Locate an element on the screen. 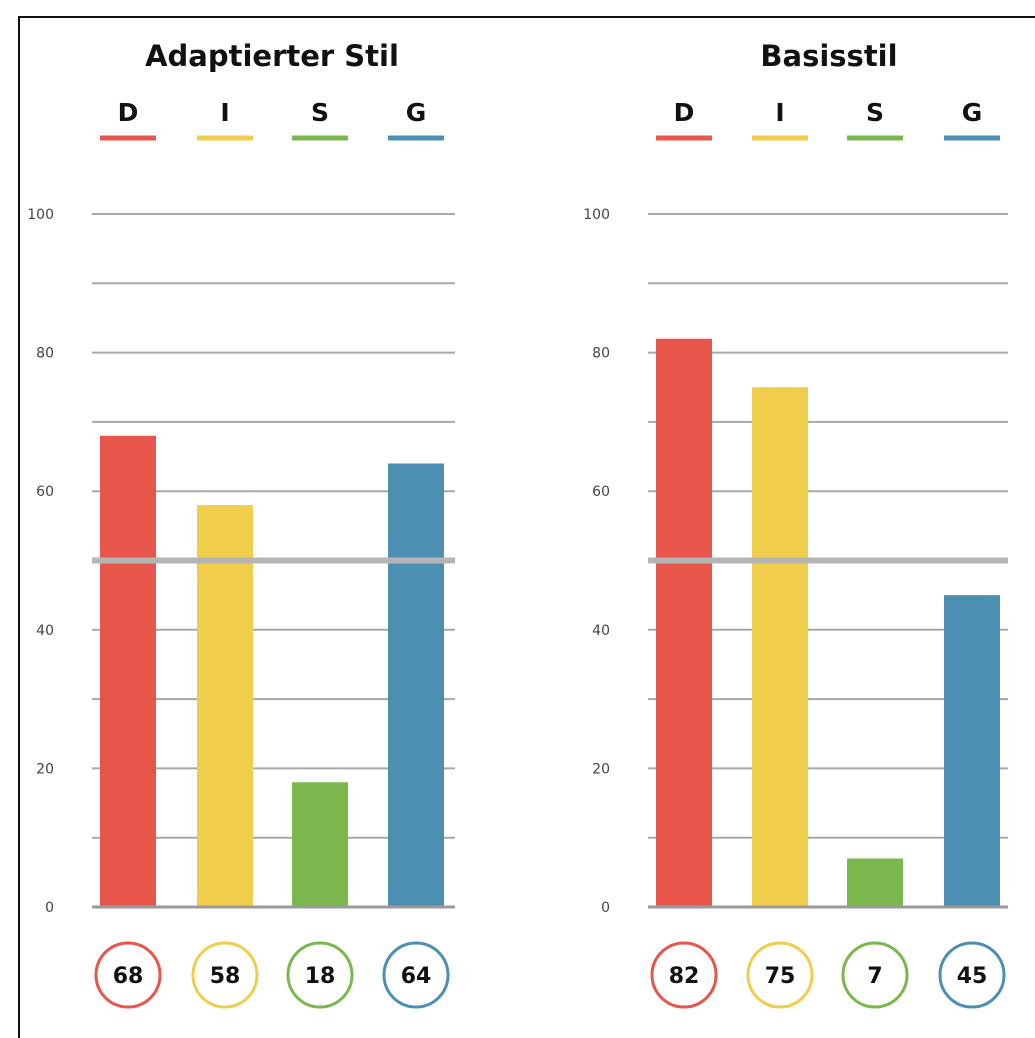  basis-legend-label-d: D is located at coordinates (684, 112).